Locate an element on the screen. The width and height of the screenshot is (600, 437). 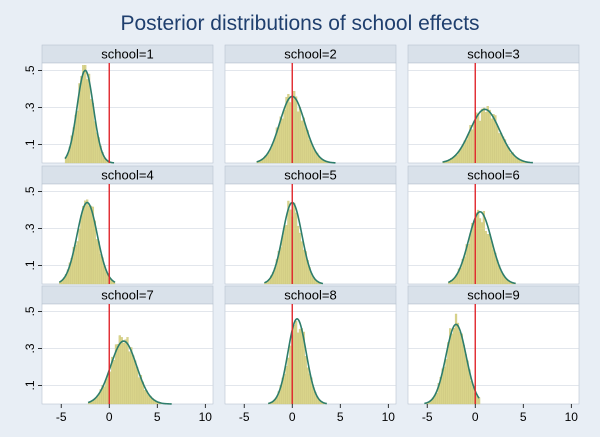
panel-4: school=4 .1 .3 .5 is located at coordinates (118, 225).